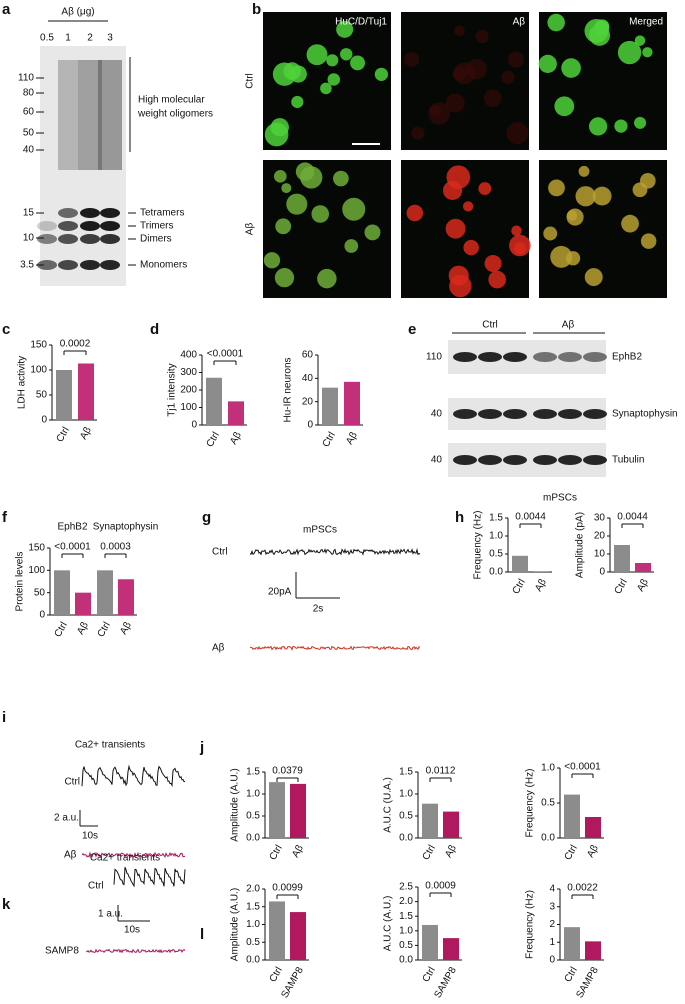 The width and height of the screenshot is (685, 1004). What do you see at coordinates (162, 213) in the screenshot?
I see `label: Tetramers` at bounding box center [162, 213].